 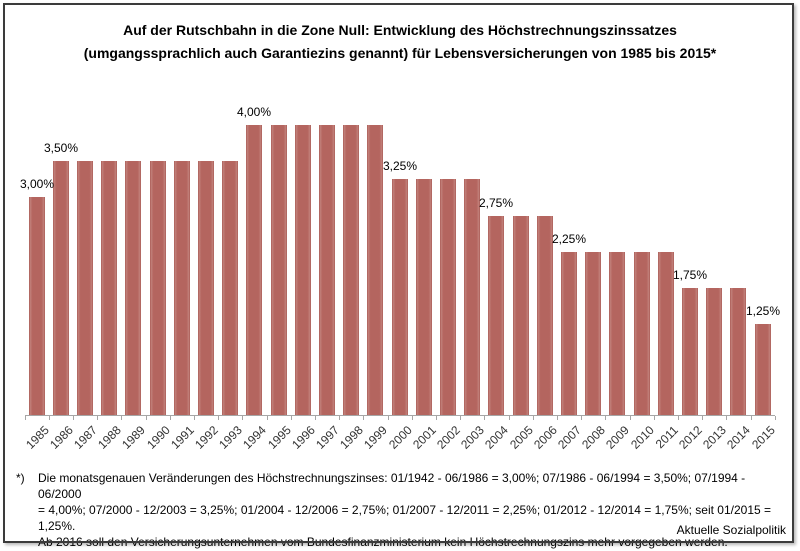 I want to click on bar-2008, so click(x=593, y=333).